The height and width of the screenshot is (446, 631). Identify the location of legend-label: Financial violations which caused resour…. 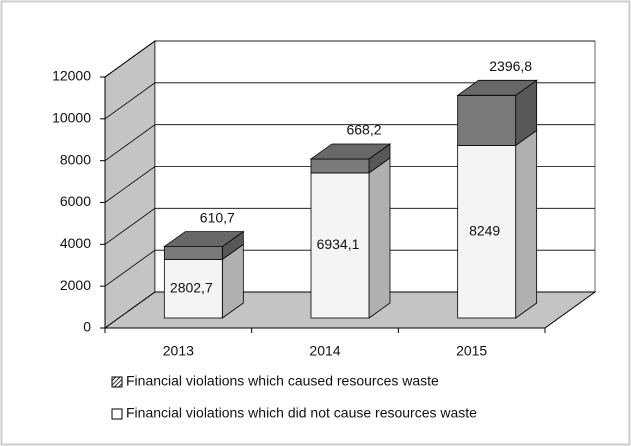
(282, 381).